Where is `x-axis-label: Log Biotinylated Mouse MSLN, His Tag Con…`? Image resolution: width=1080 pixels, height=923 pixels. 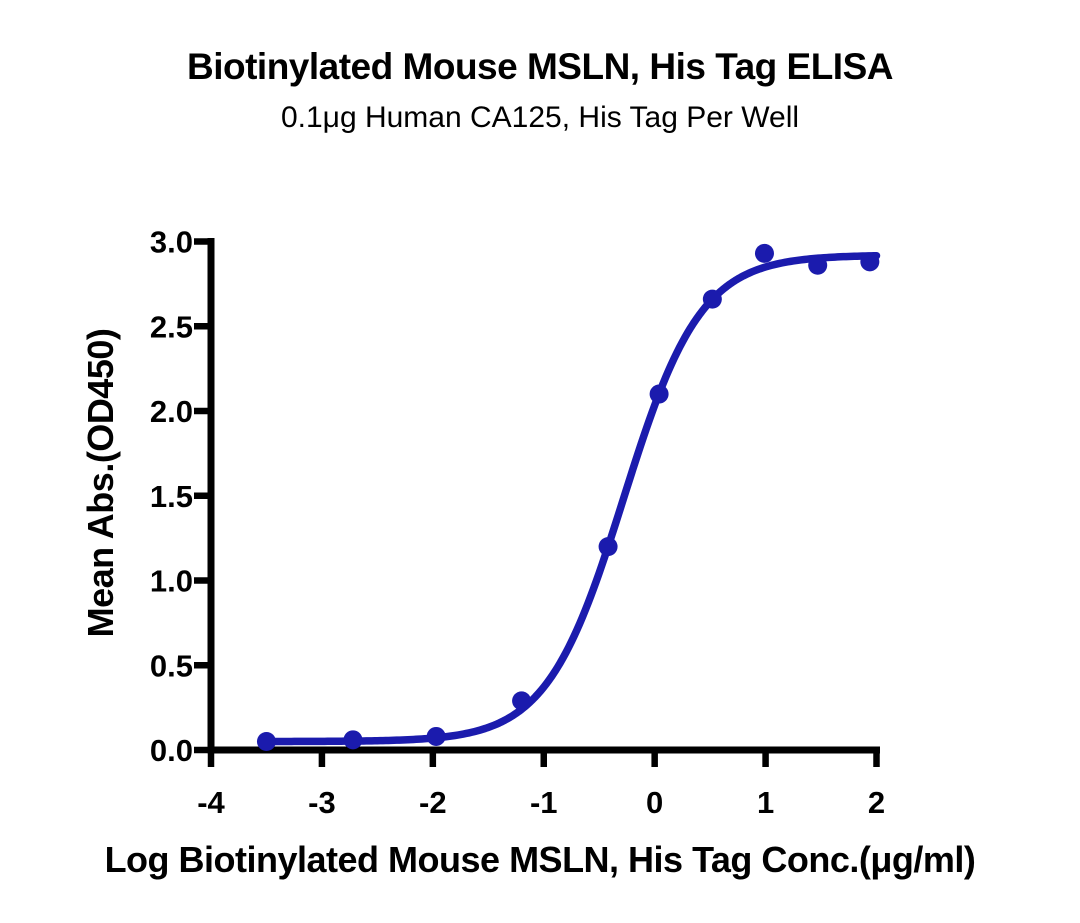 x-axis-label: Log Biotinylated Mouse MSLN, His Tag Con… is located at coordinates (540, 859).